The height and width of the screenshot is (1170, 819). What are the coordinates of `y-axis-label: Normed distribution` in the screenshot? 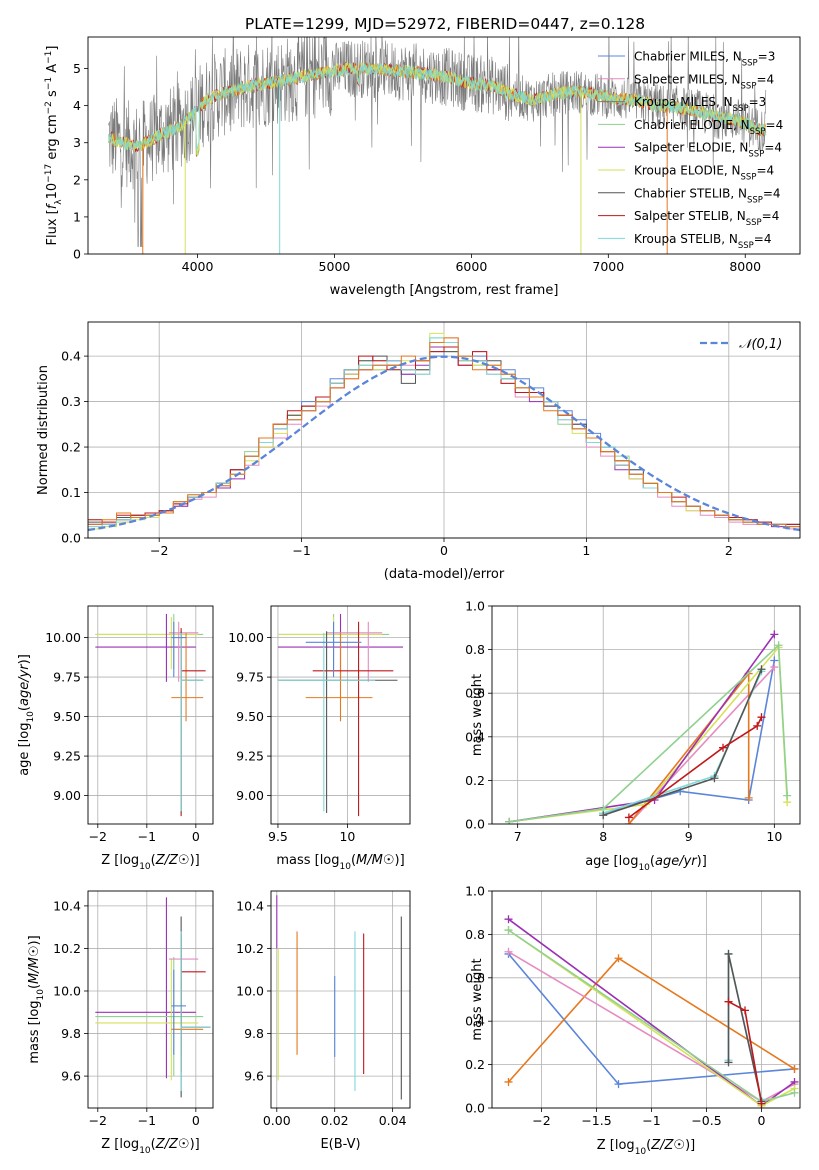 It's located at (43, 430).